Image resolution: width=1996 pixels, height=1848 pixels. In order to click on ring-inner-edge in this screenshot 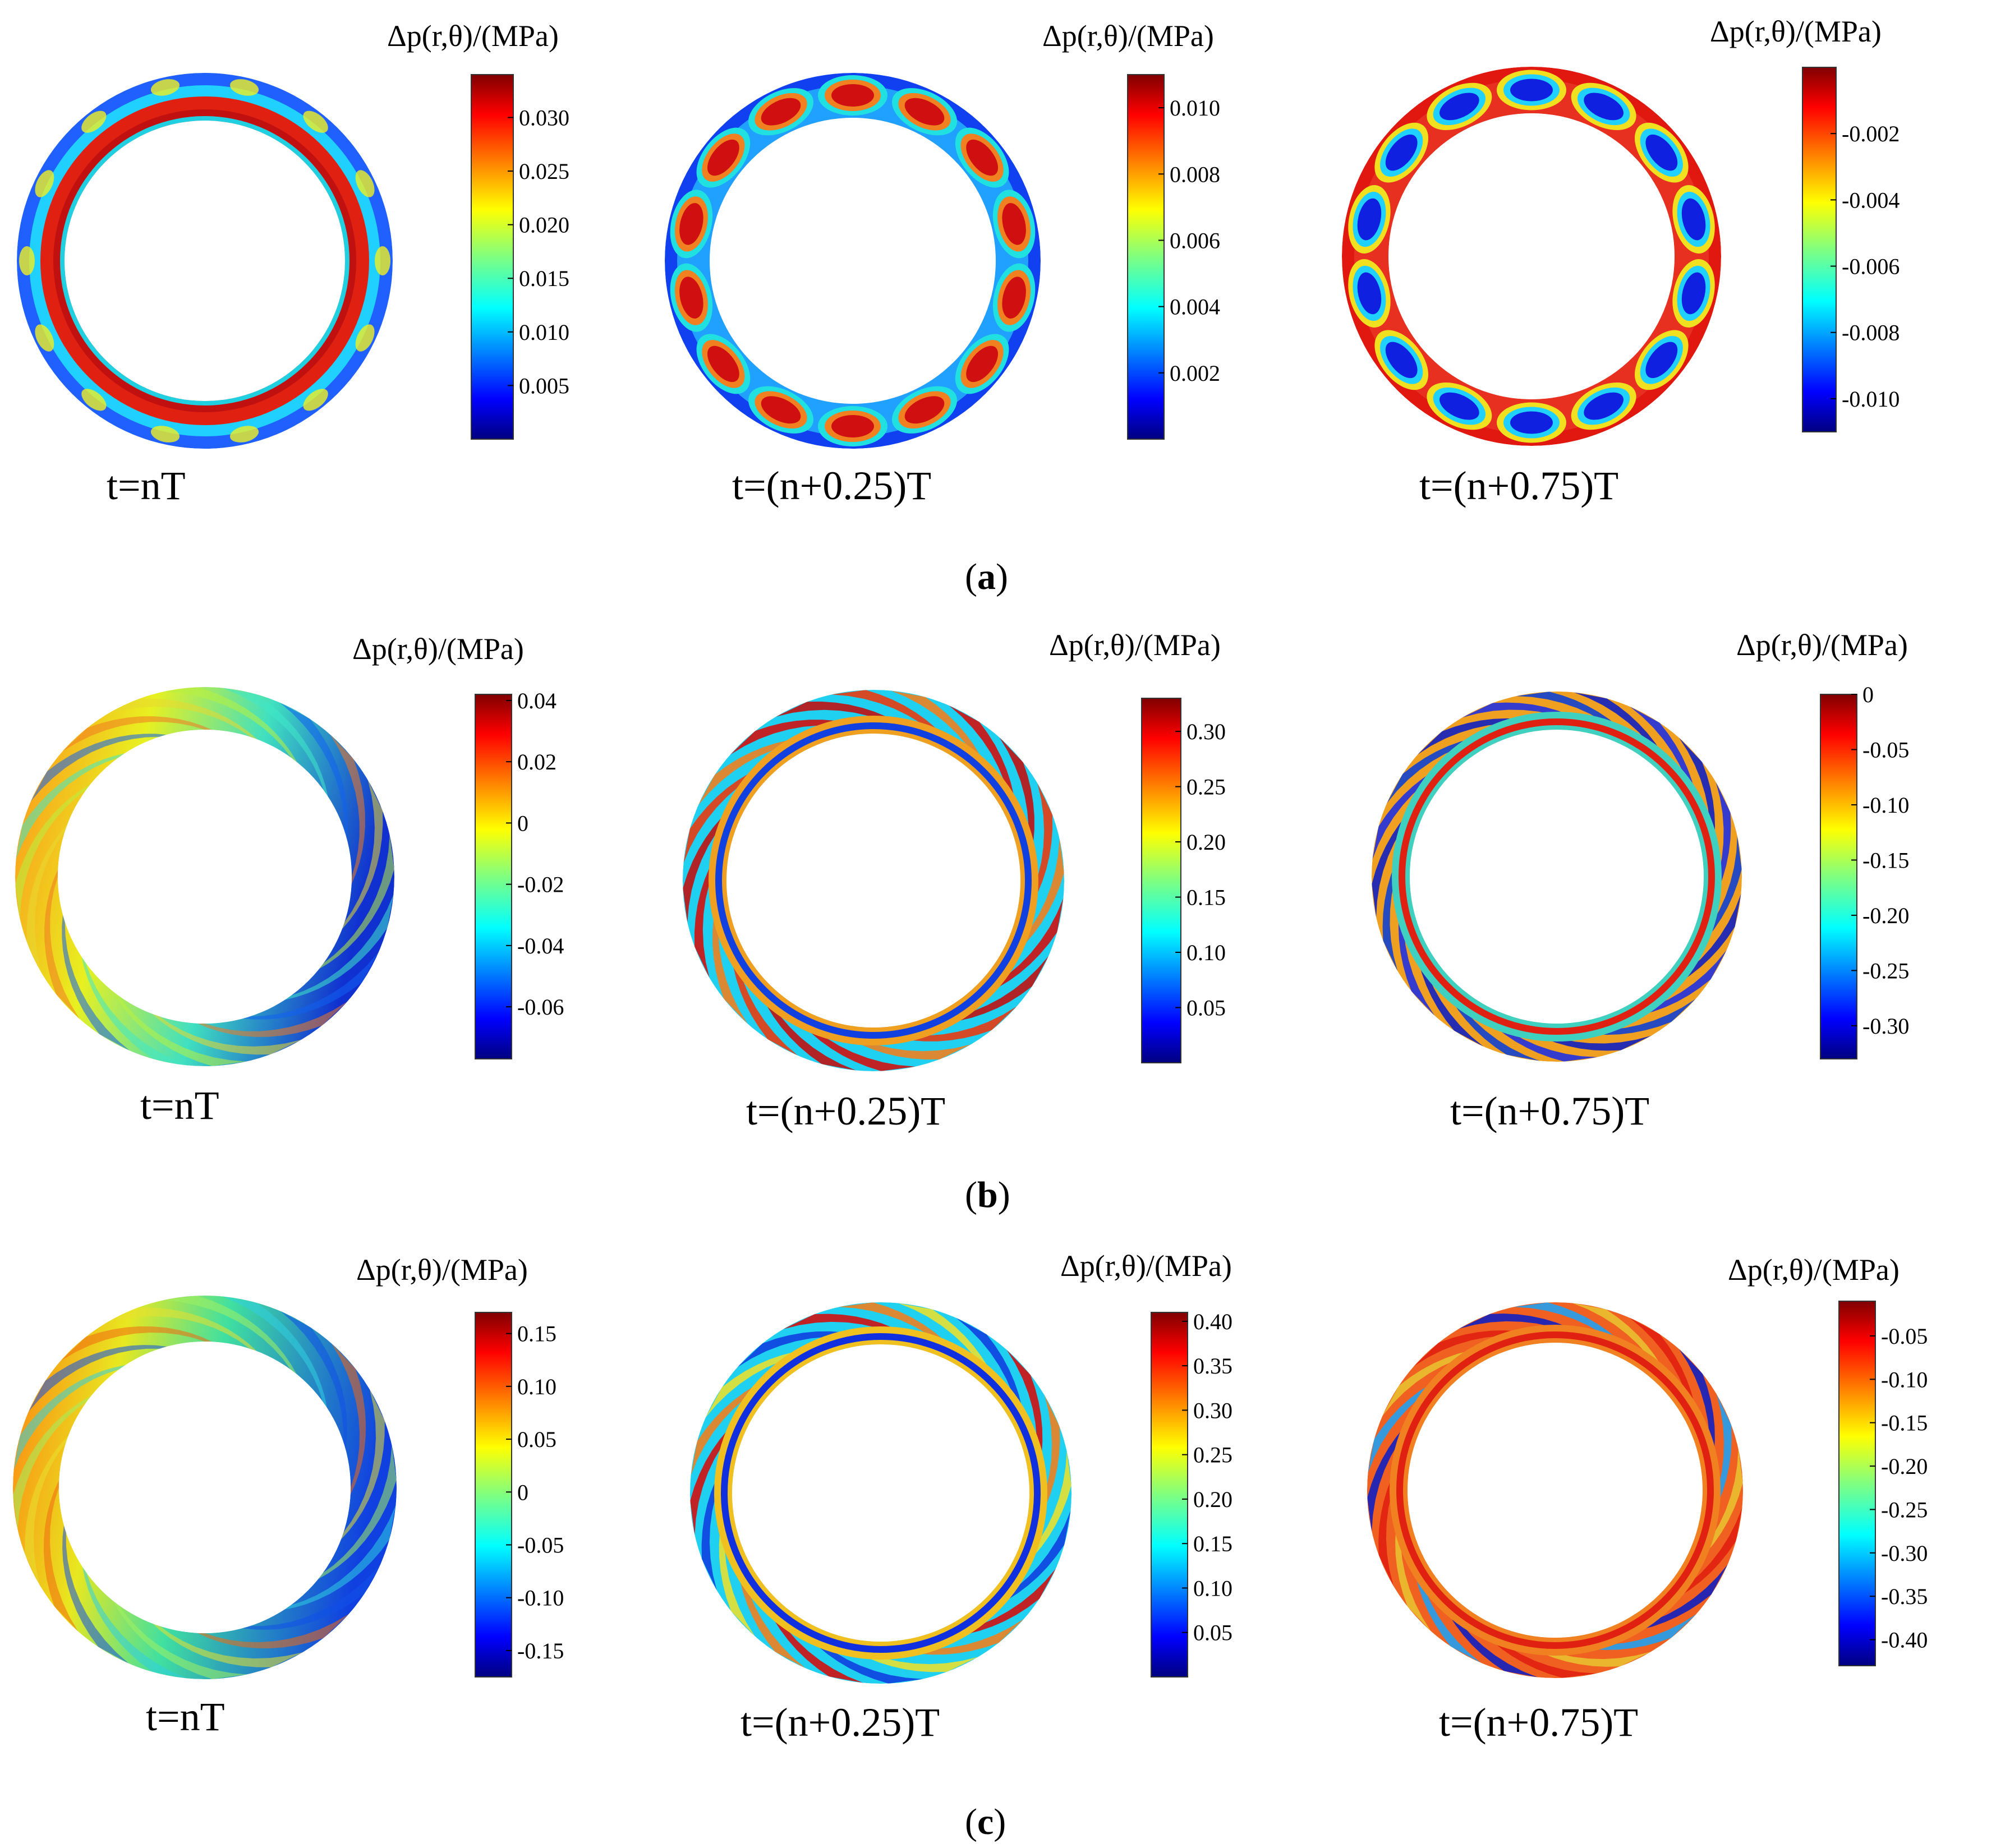, I will do `click(881, 1493)`.